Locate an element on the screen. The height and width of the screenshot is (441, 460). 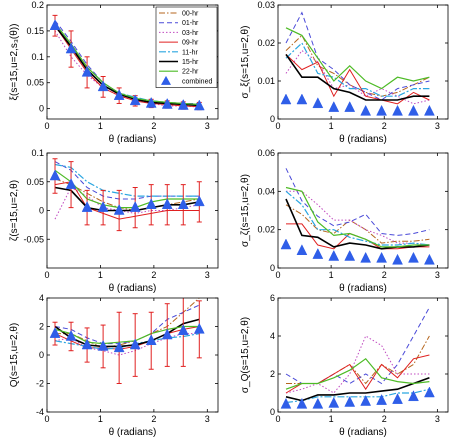
y-tick-label: 0.04 is located at coordinates (266, 191).